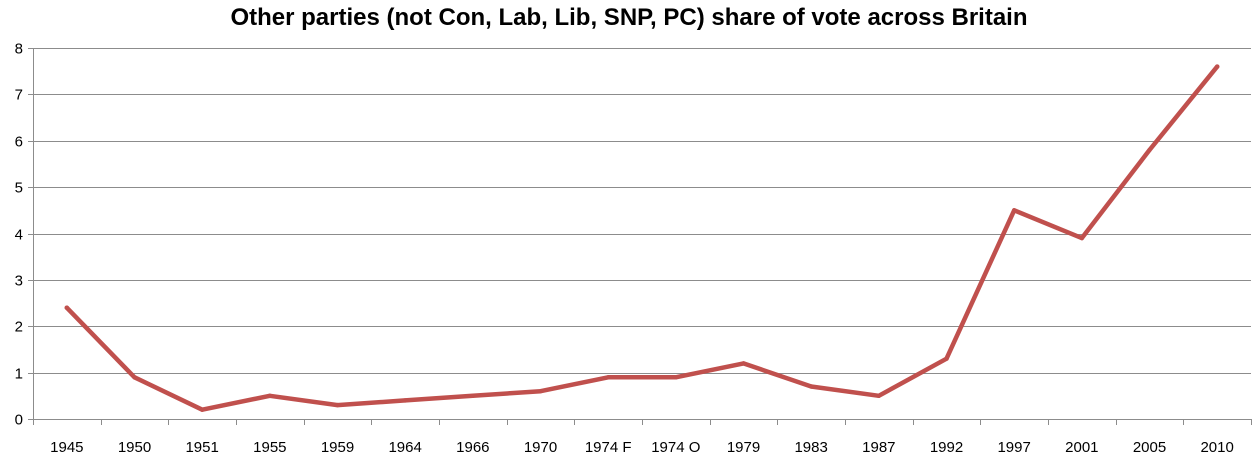  Describe the element at coordinates (269, 447) in the screenshot. I see `x-tick-label: 1955` at that location.